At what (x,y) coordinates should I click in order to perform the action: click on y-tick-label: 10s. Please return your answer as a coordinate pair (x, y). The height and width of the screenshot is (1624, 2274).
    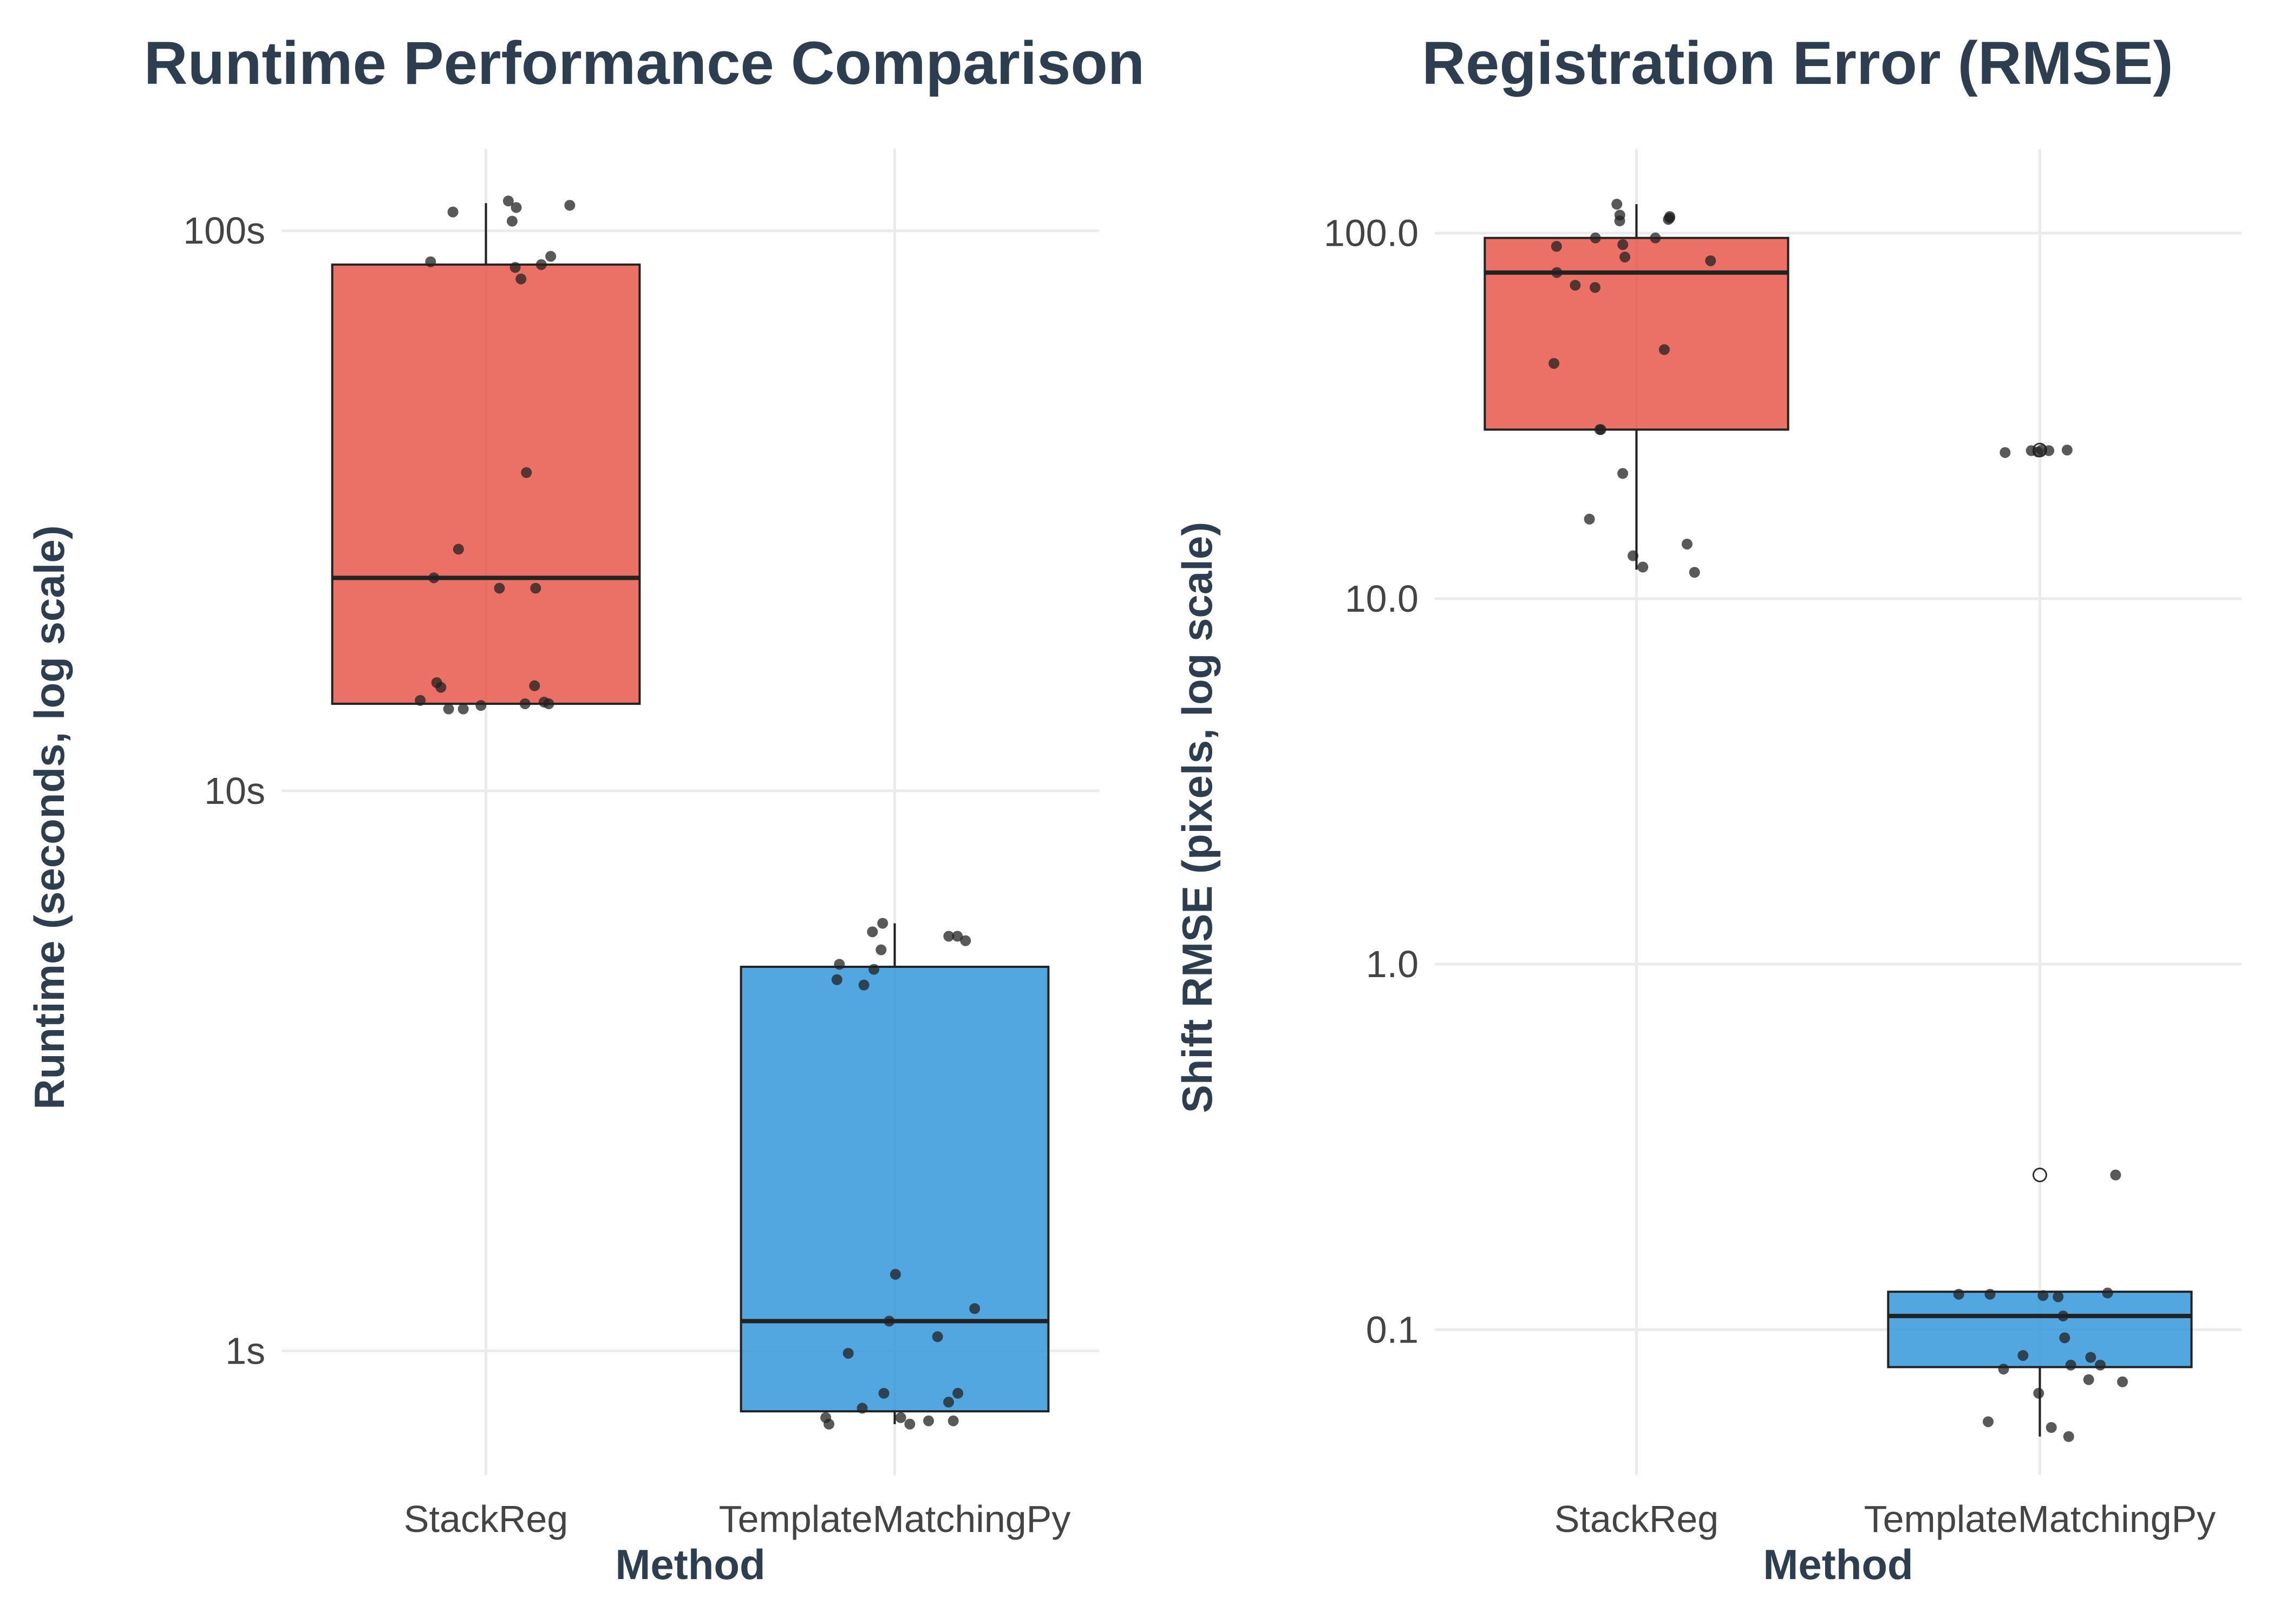
    Looking at the image, I should click on (235, 791).